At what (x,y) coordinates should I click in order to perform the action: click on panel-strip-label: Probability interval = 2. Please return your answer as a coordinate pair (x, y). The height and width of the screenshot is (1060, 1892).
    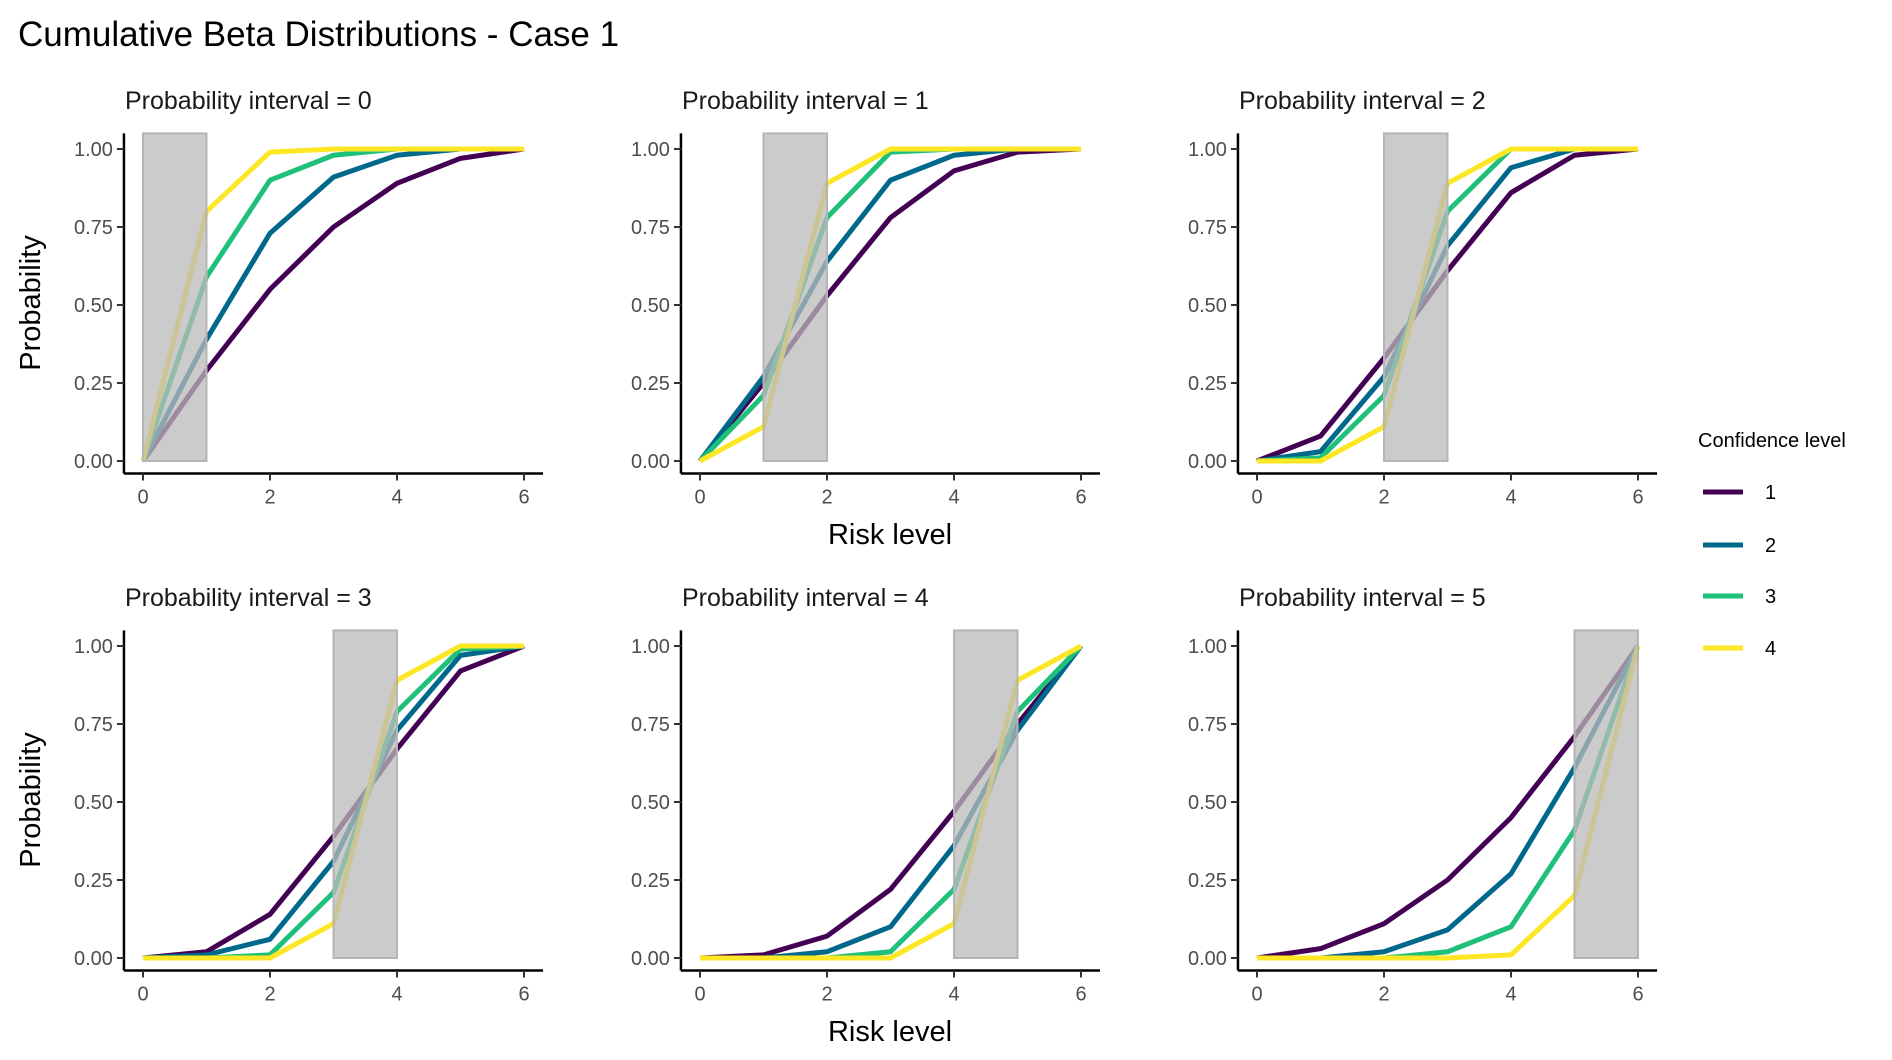
    Looking at the image, I should click on (1362, 101).